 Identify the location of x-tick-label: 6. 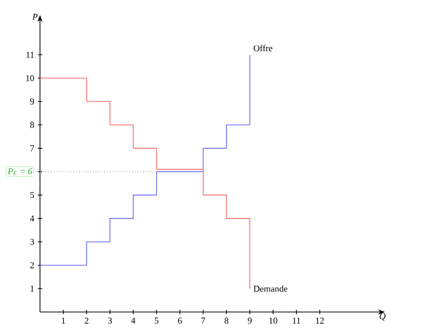
(180, 321).